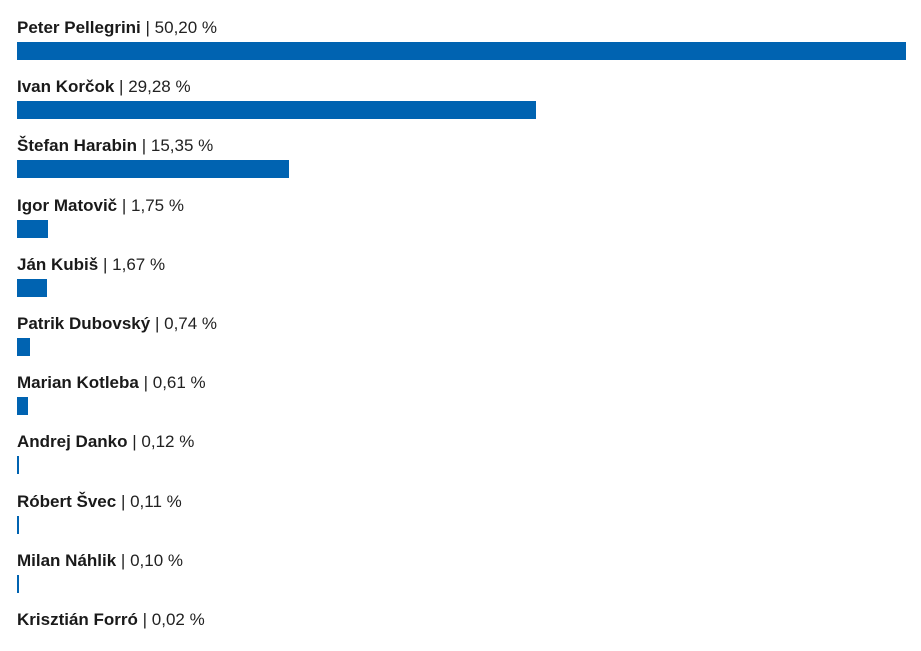 Image resolution: width=921 pixels, height=651 pixels. I want to click on data-label: 0,61 %, so click(179, 382).